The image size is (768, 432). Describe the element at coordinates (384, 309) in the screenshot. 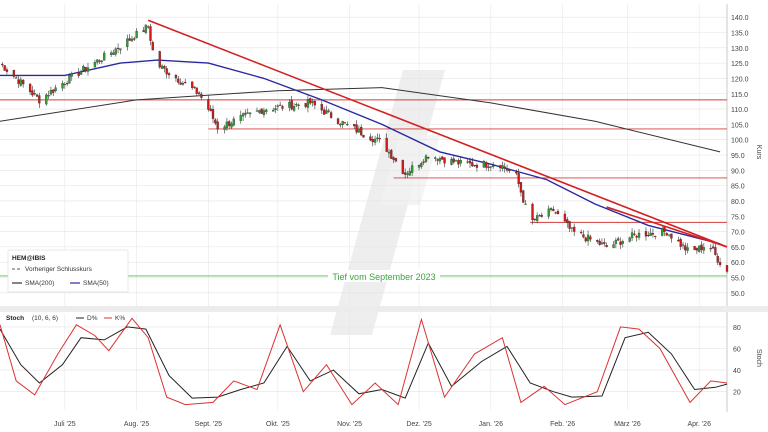

I see `panel-separator` at that location.